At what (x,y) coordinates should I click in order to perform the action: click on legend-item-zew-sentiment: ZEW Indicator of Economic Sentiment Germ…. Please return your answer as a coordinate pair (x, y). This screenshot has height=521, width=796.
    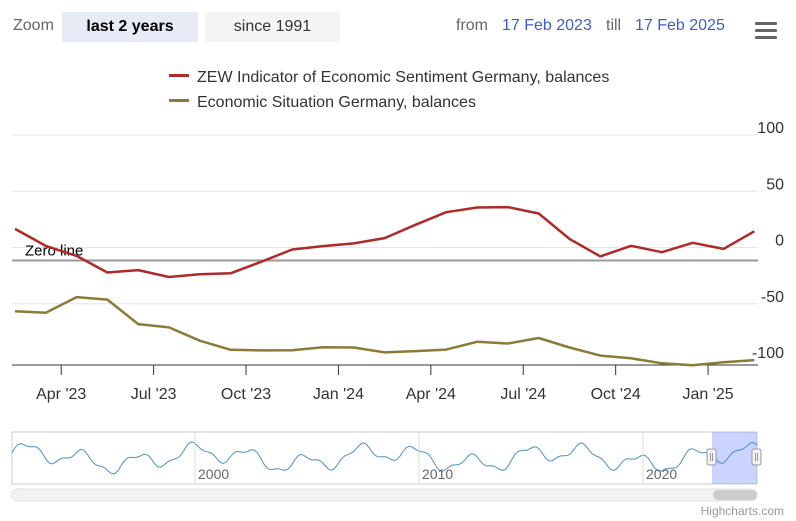
    Looking at the image, I should click on (389, 78).